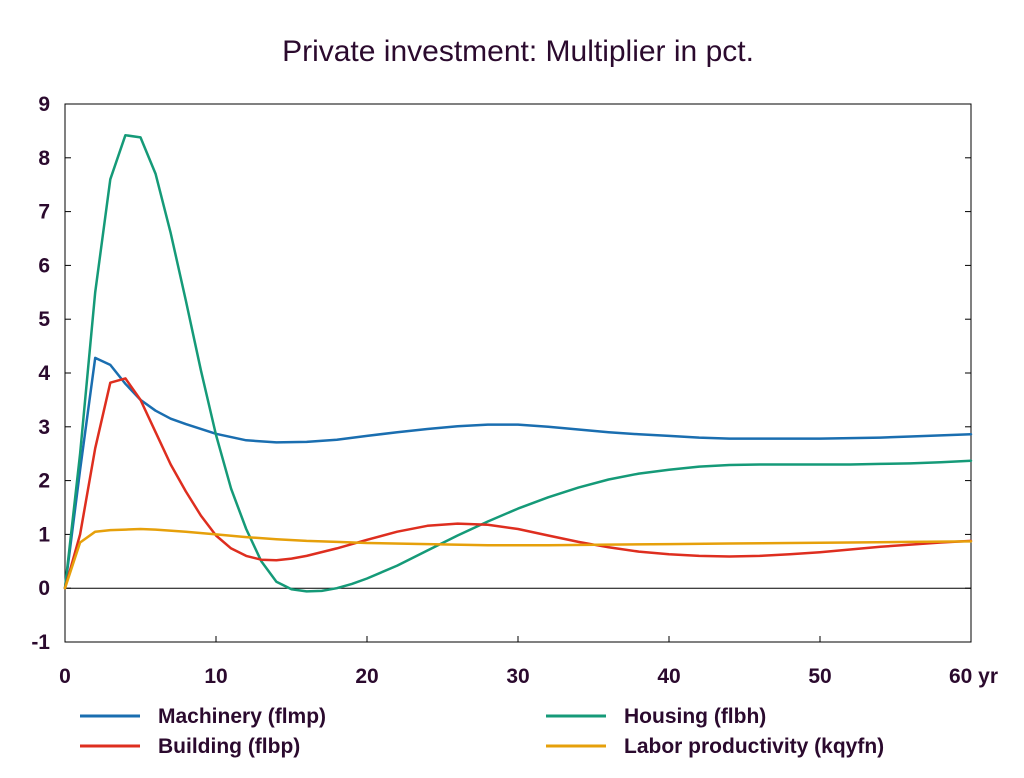 Image resolution: width=1024 pixels, height=778 pixels. Describe the element at coordinates (44, 427) in the screenshot. I see `y-tick-label: 3` at that location.